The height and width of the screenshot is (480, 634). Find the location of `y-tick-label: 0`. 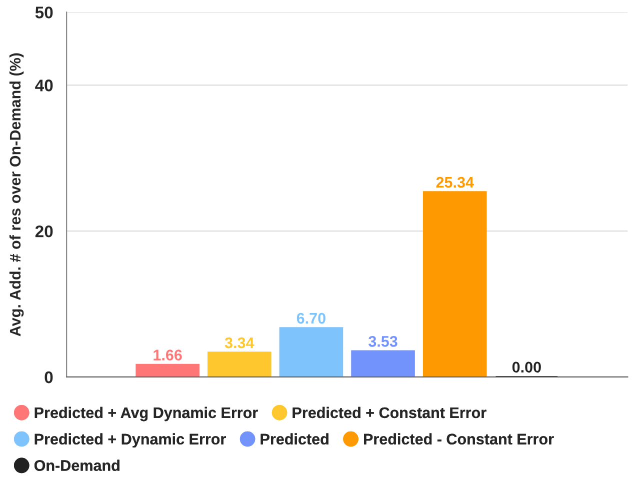

y-tick-label: 0 is located at coordinates (48, 377).